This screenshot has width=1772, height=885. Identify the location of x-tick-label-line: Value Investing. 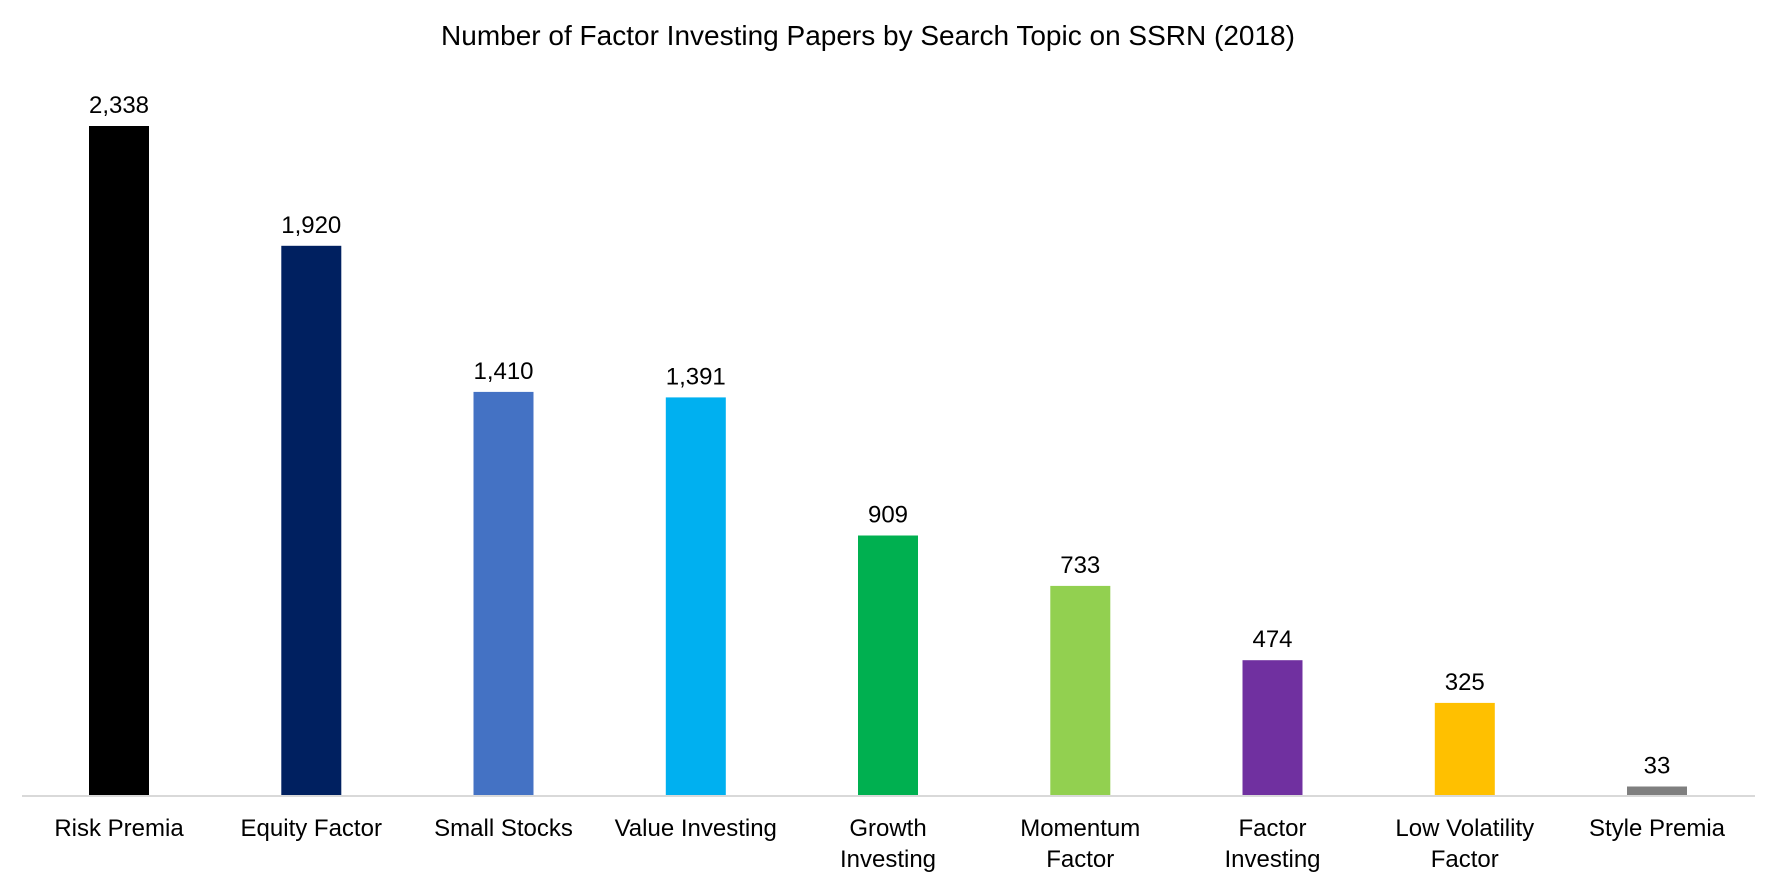
(696, 828).